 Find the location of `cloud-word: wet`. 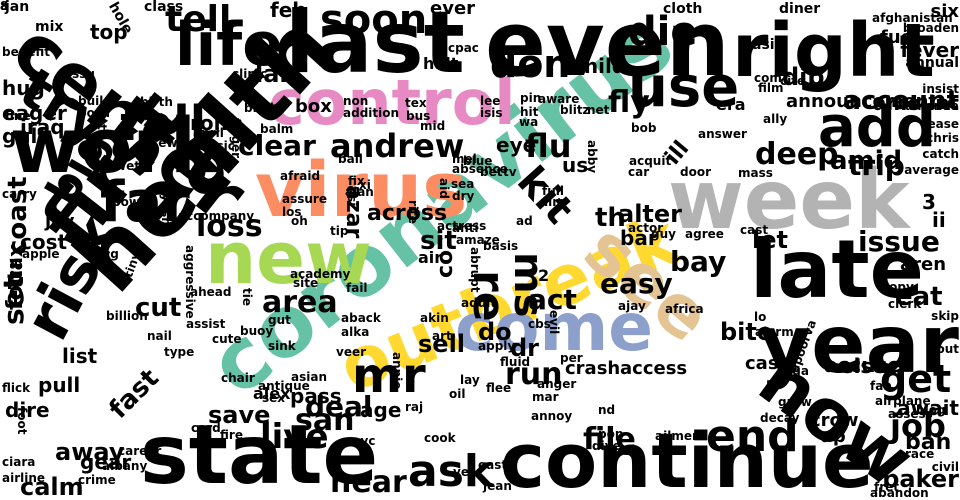

cloud-word: wet is located at coordinates (127, 166).